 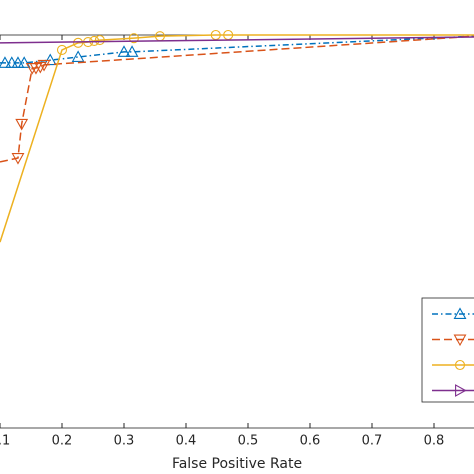 I want to click on x-tick-label: 0.7, so click(x=372, y=441).